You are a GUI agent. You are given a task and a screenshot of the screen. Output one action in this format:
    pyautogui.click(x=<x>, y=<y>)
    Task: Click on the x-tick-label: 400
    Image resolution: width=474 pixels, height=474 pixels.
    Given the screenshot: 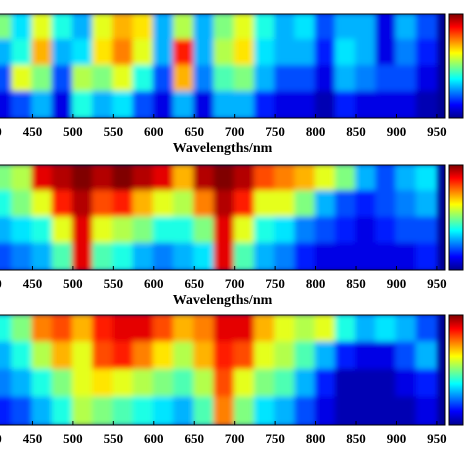 What is the action you would take?
    pyautogui.click(x=1, y=283)
    